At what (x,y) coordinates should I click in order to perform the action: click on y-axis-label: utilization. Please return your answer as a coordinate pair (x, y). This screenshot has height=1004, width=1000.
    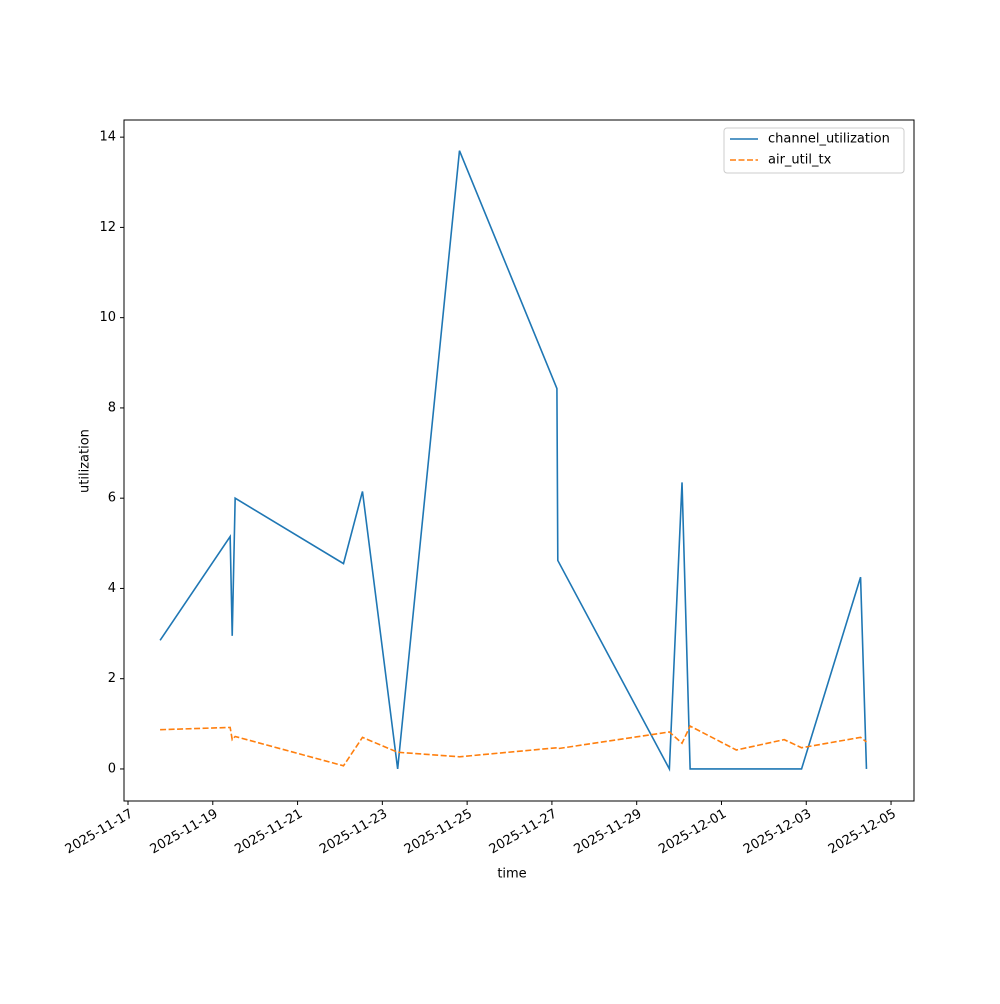
    Looking at the image, I should click on (85, 461).